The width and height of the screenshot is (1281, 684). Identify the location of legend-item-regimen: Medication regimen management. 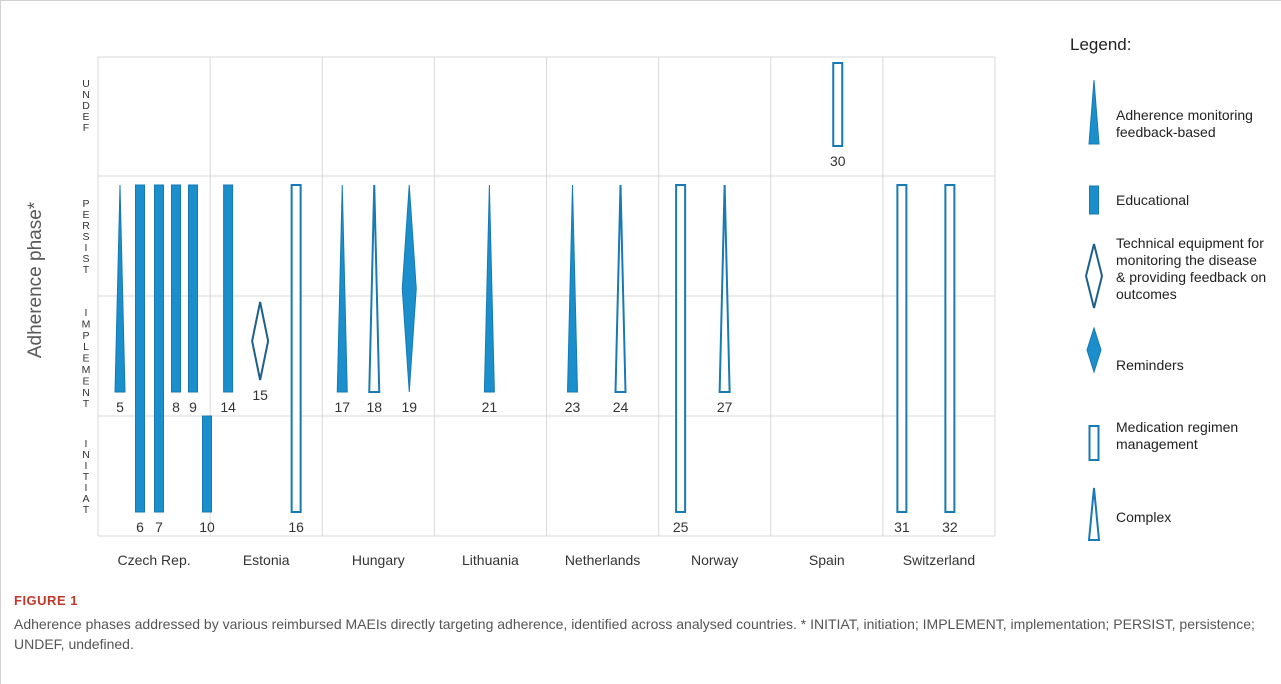
(1163, 440).